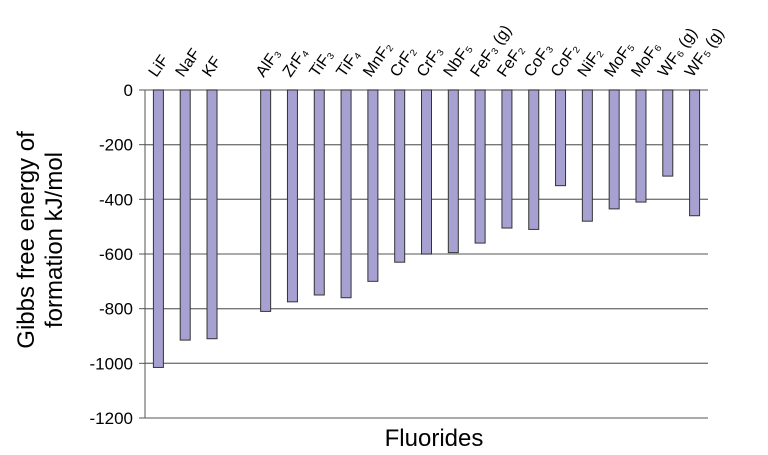 This screenshot has width=768, height=455. Describe the element at coordinates (26, 240) in the screenshot. I see `y-axis-title-line: Gibbs free energy of` at that location.